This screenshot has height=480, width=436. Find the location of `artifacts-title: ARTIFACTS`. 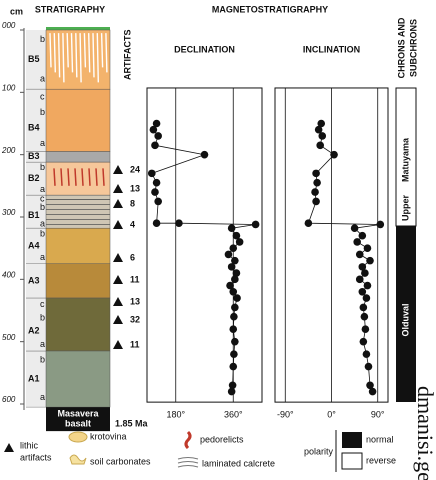

artifacts-title: ARTIFACTS is located at coordinates (127, 55).